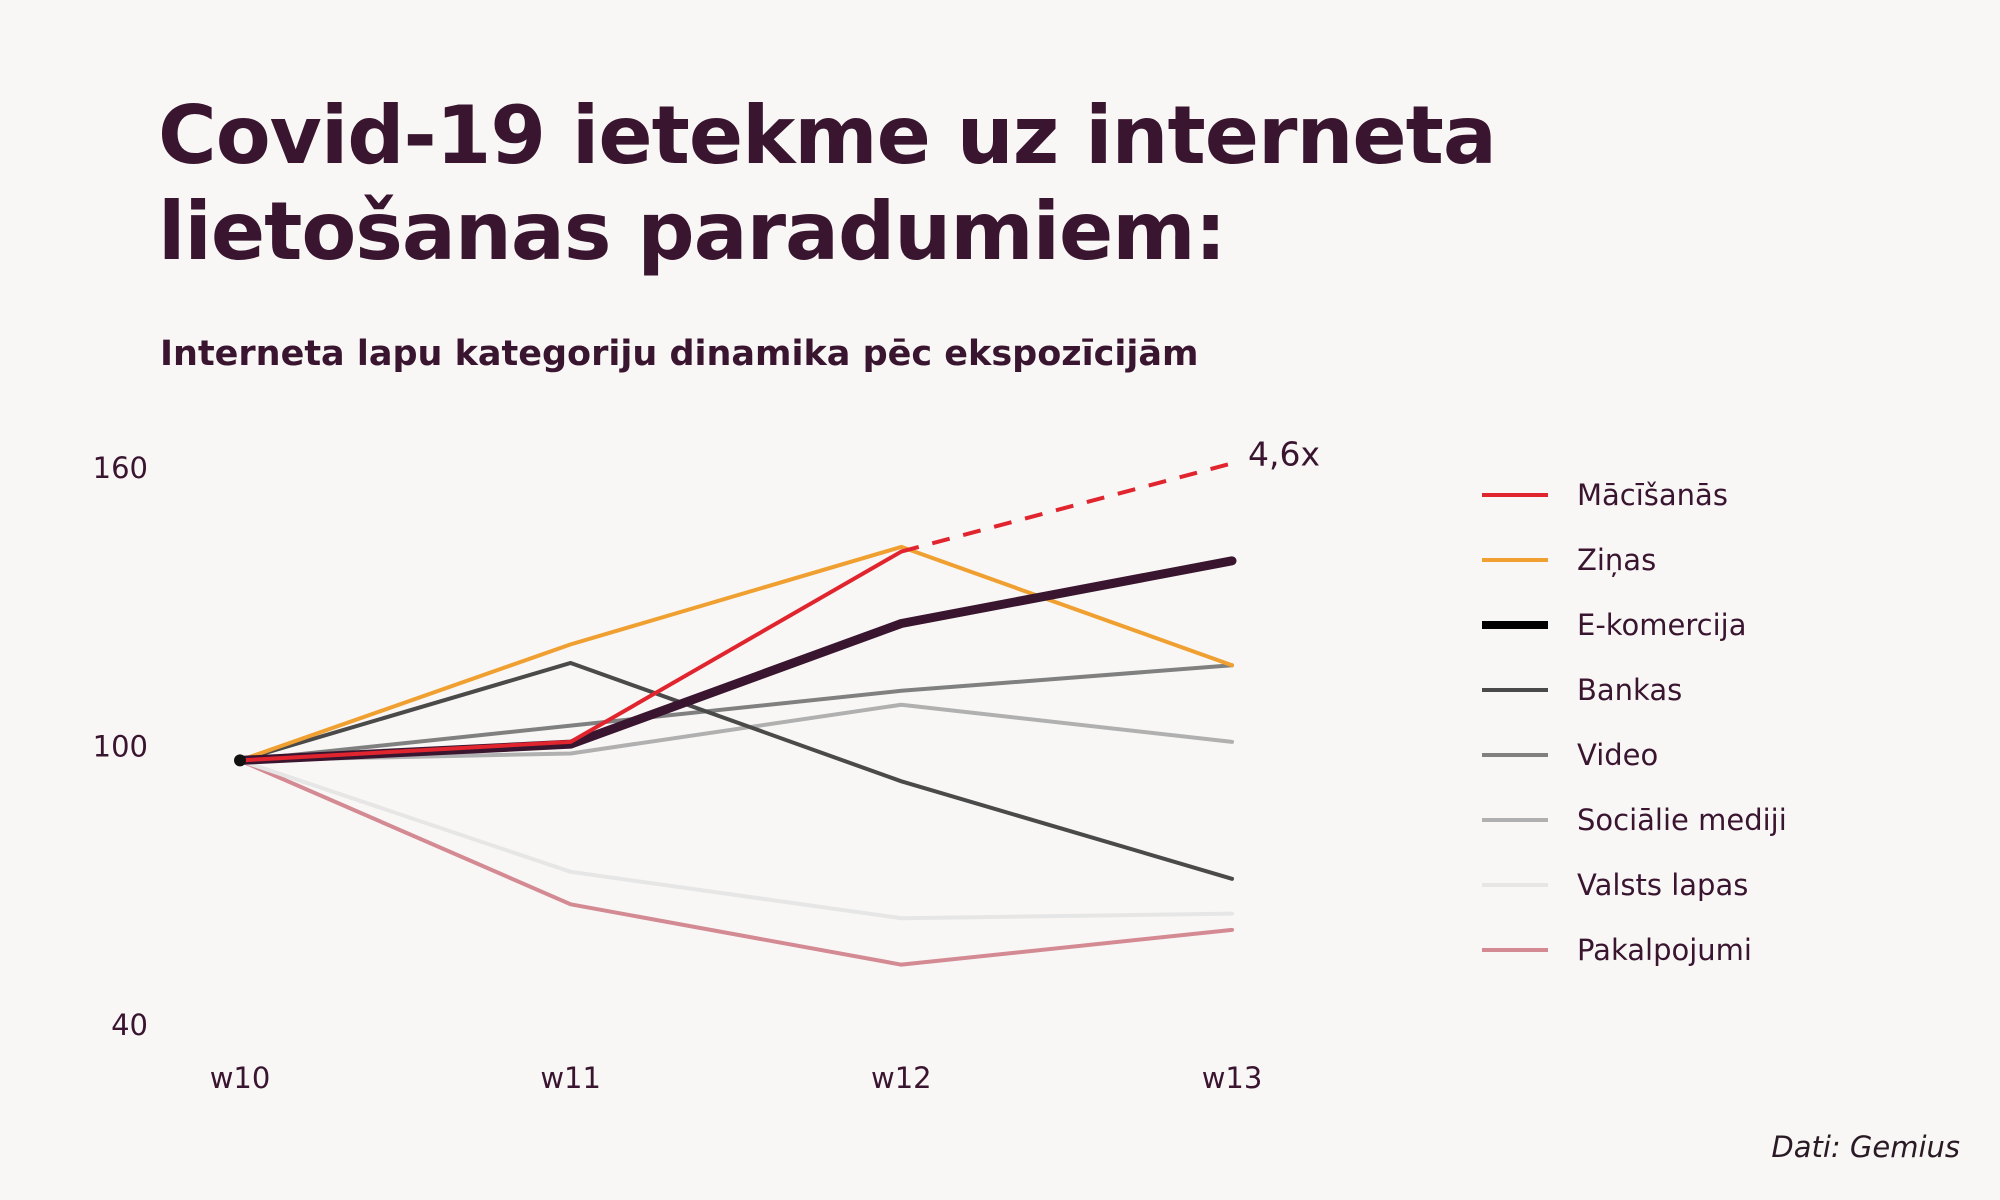 This screenshot has width=2000, height=1200. I want to click on chart-annotations: 4,6x, so click(1284, 453).